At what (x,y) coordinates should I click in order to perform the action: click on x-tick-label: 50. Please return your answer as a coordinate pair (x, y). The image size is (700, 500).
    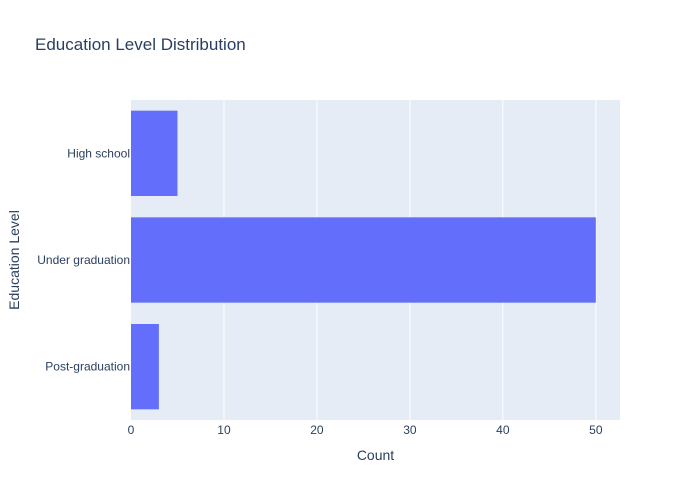
    Looking at the image, I should click on (596, 430).